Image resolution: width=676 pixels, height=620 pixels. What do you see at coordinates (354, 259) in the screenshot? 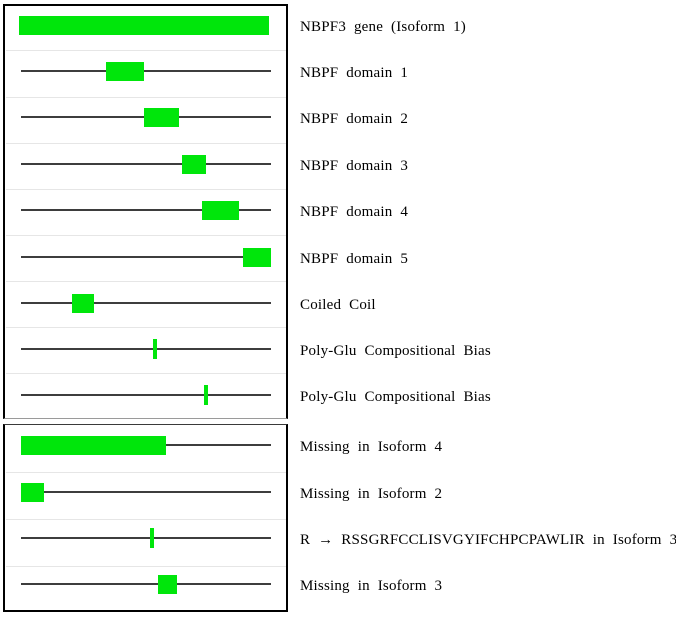
I see `feature-label-nbpf-domain-5: NBPF domain 5` at bounding box center [354, 259].